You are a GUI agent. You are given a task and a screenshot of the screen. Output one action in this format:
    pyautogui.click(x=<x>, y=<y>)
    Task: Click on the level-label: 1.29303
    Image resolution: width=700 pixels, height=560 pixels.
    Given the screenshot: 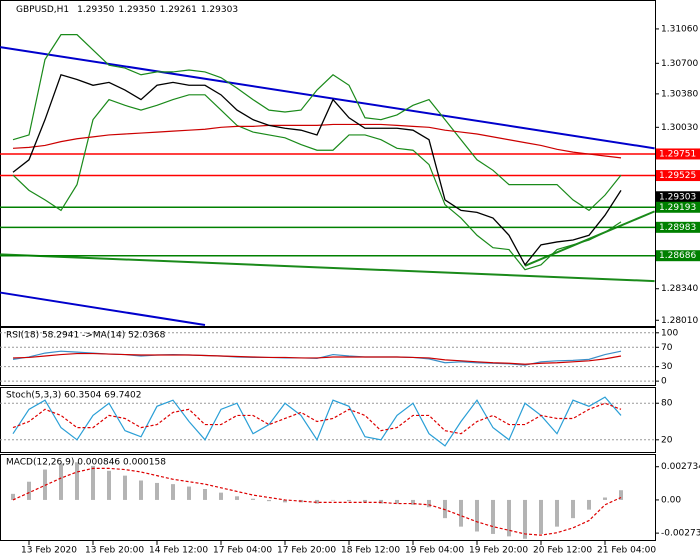 What is the action you would take?
    pyautogui.click(x=677, y=197)
    